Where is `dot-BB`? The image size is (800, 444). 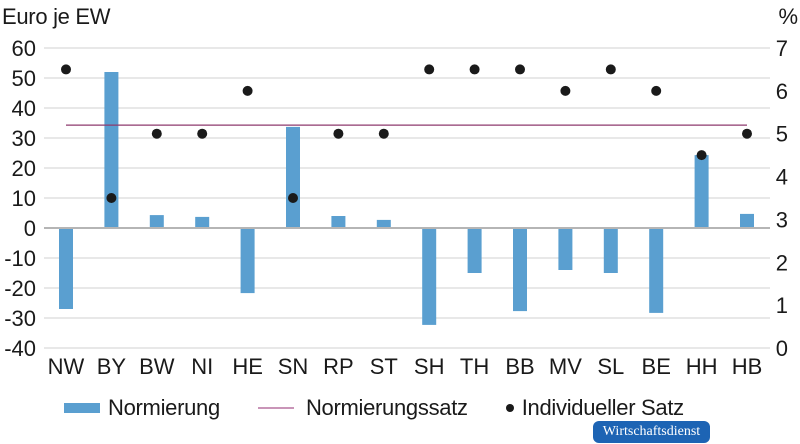 dot-BB is located at coordinates (520, 69).